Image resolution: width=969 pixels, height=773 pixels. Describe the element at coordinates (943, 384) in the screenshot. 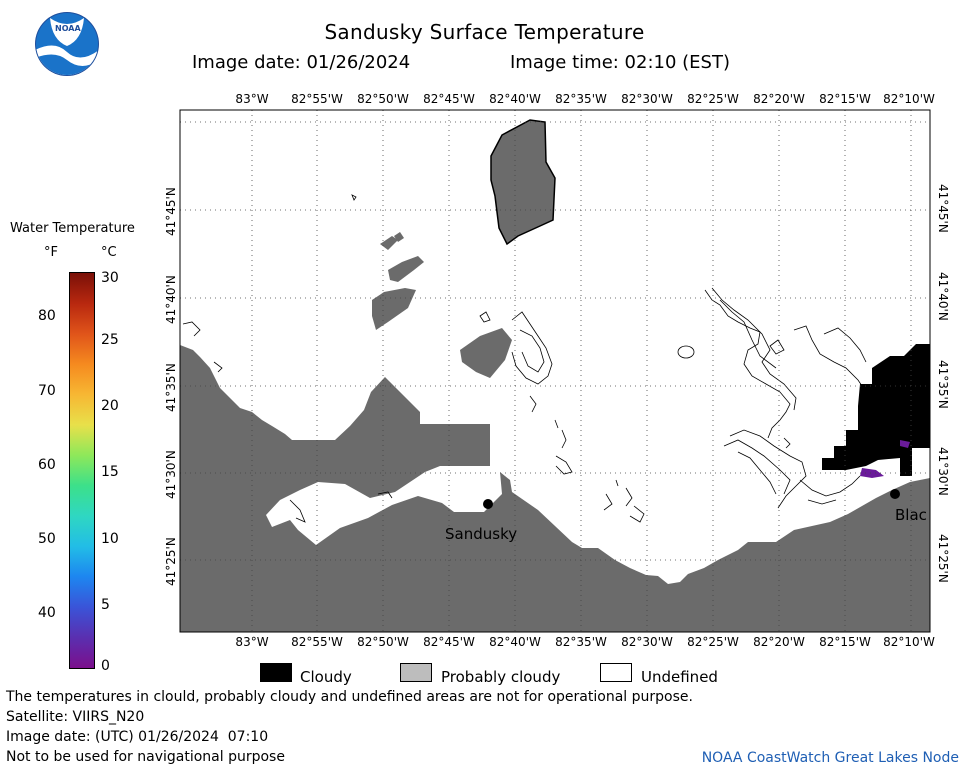

I see `lat-label-right: 41°35'N` at that location.